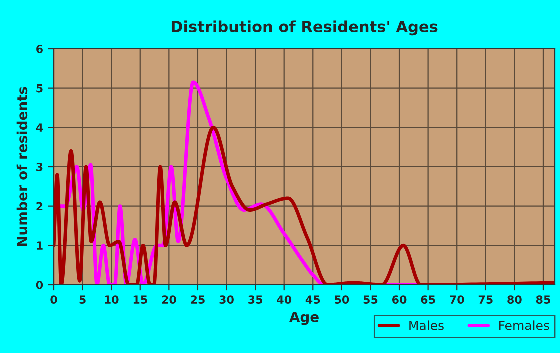  I want to click on x-tick-label: 40, so click(284, 300).